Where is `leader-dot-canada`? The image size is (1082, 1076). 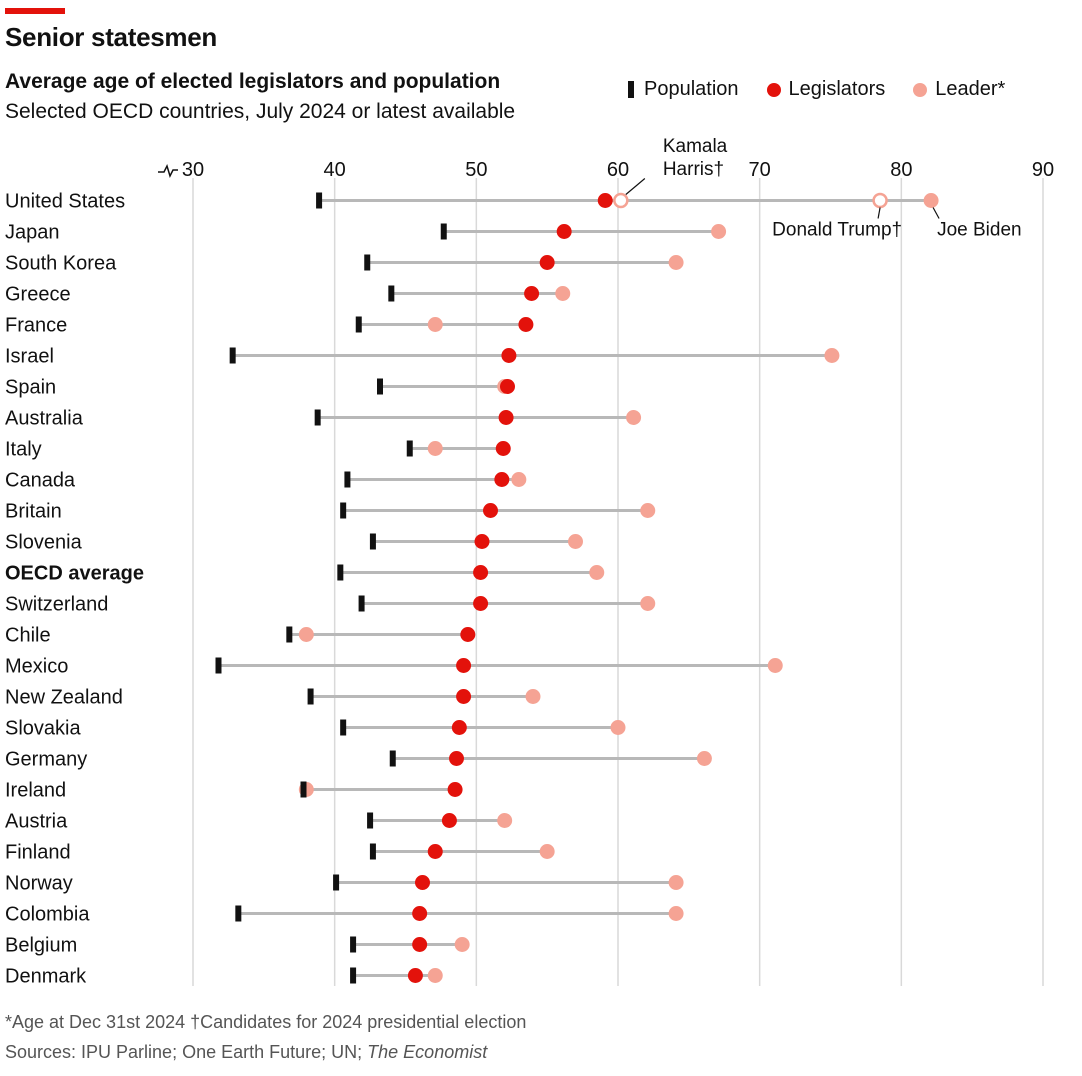 leader-dot-canada is located at coordinates (519, 479).